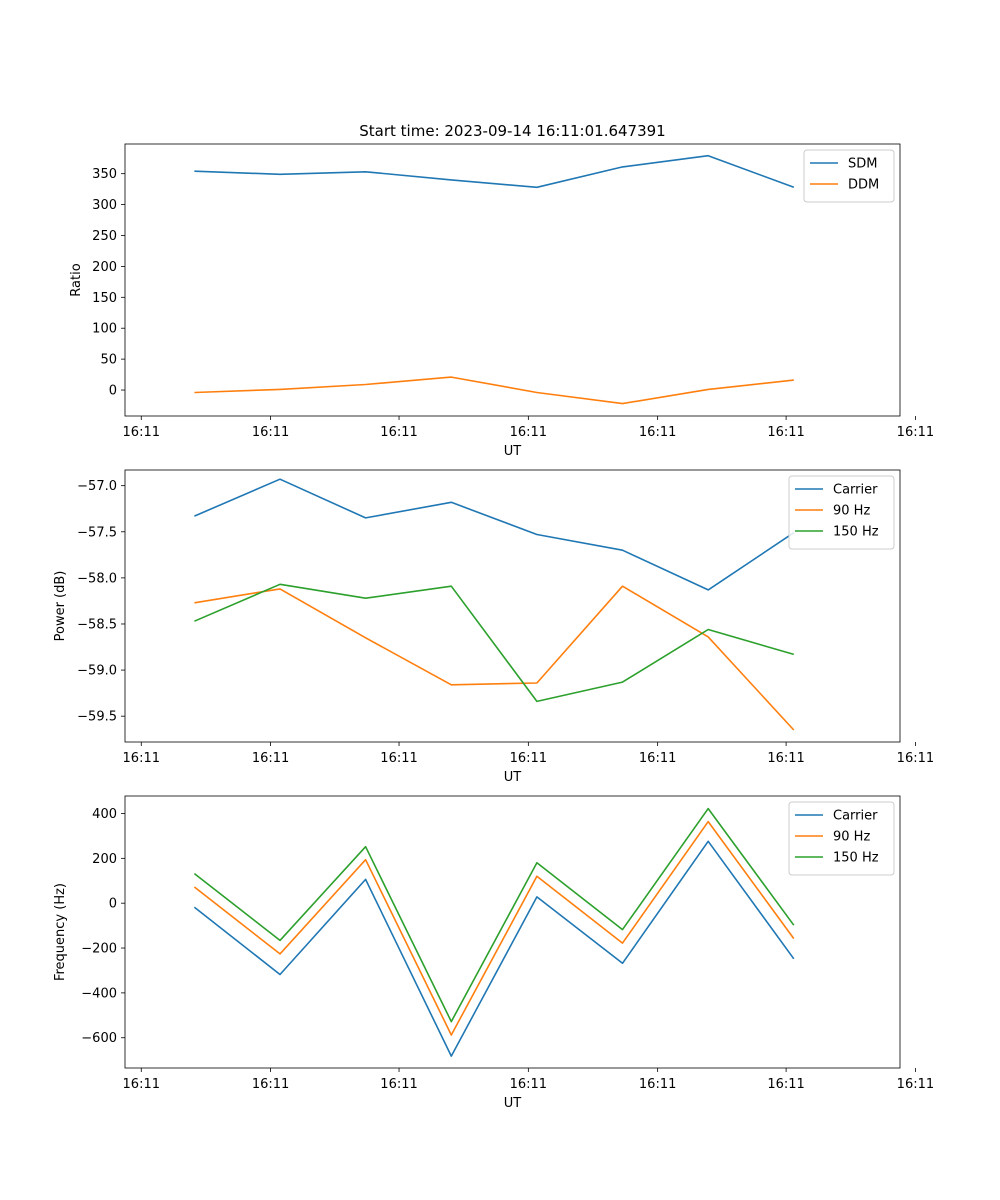  What do you see at coordinates (97, 532) in the screenshot?
I see `y-tick-label: −57.5` at bounding box center [97, 532].